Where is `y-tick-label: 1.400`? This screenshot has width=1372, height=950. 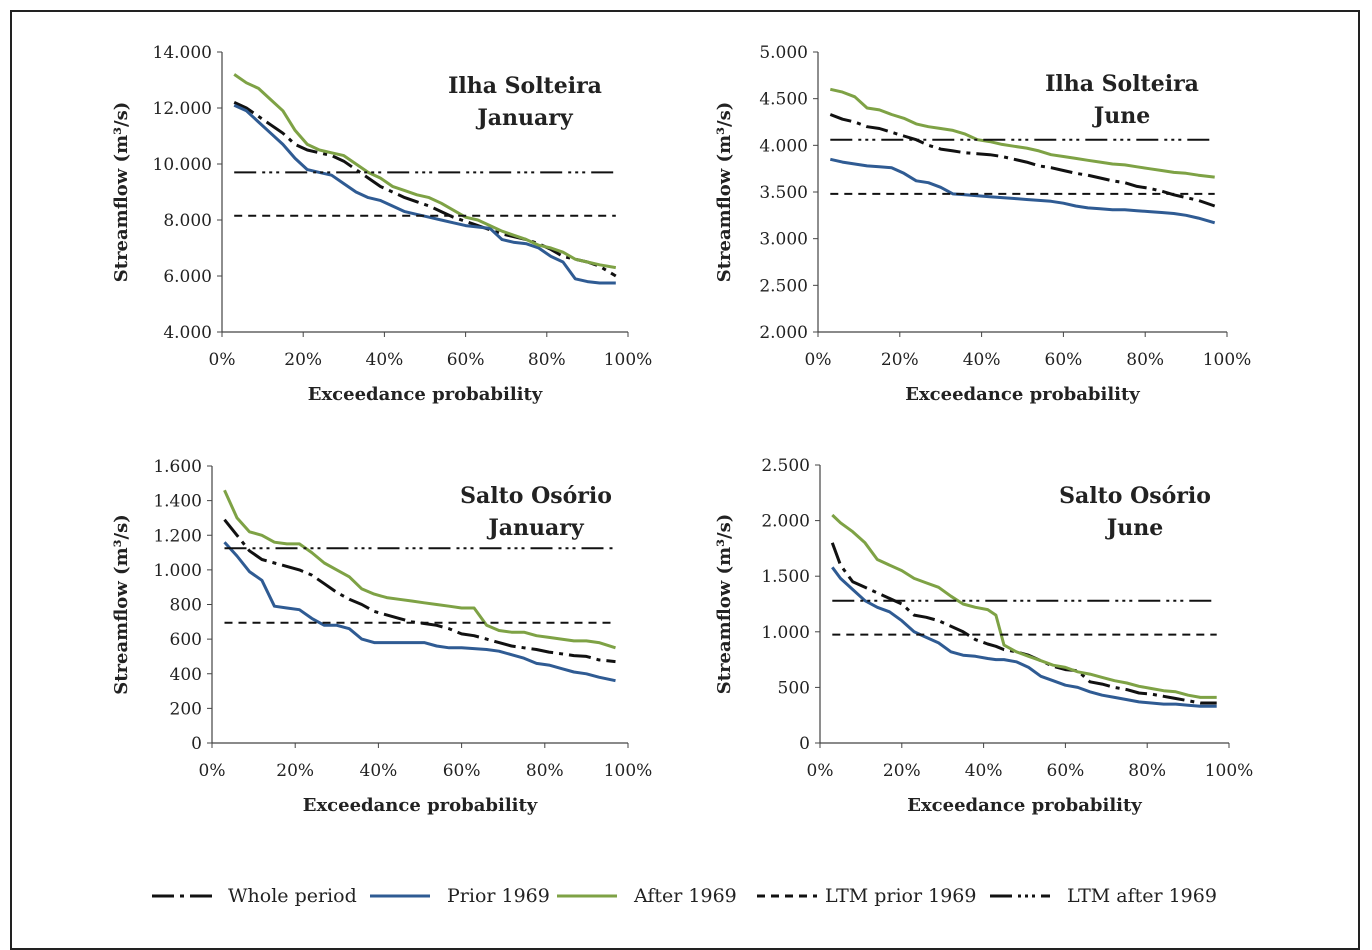 y-tick-label: 1.400 is located at coordinates (177, 502).